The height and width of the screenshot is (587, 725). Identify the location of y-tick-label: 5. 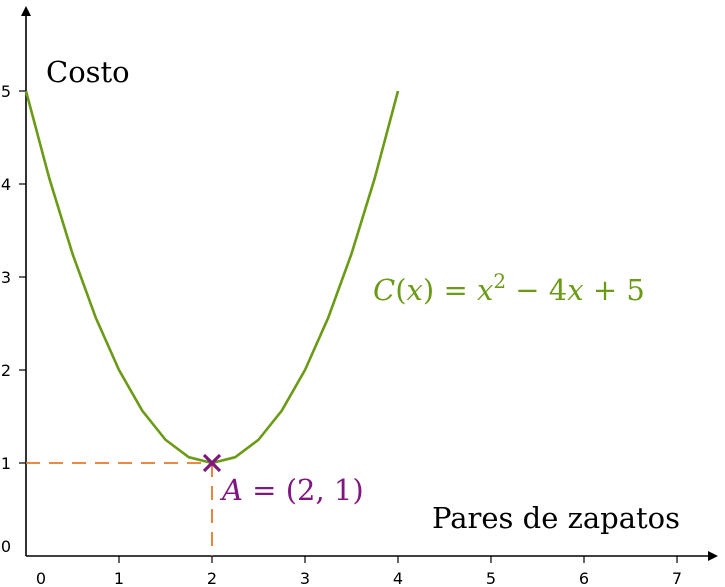
(6, 91).